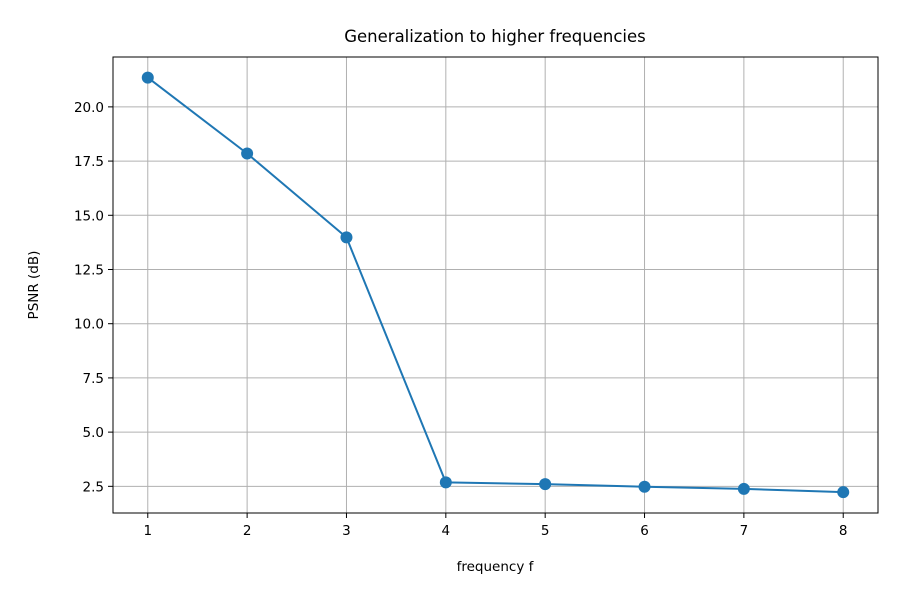  Describe the element at coordinates (89, 108) in the screenshot. I see `y-tick-label: 20.0` at that location.